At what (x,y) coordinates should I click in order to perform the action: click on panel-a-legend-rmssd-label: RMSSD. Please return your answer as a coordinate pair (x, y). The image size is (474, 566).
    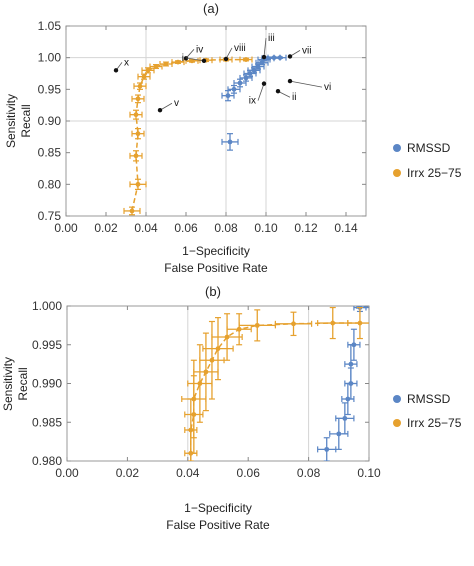
    Looking at the image, I should click on (429, 148).